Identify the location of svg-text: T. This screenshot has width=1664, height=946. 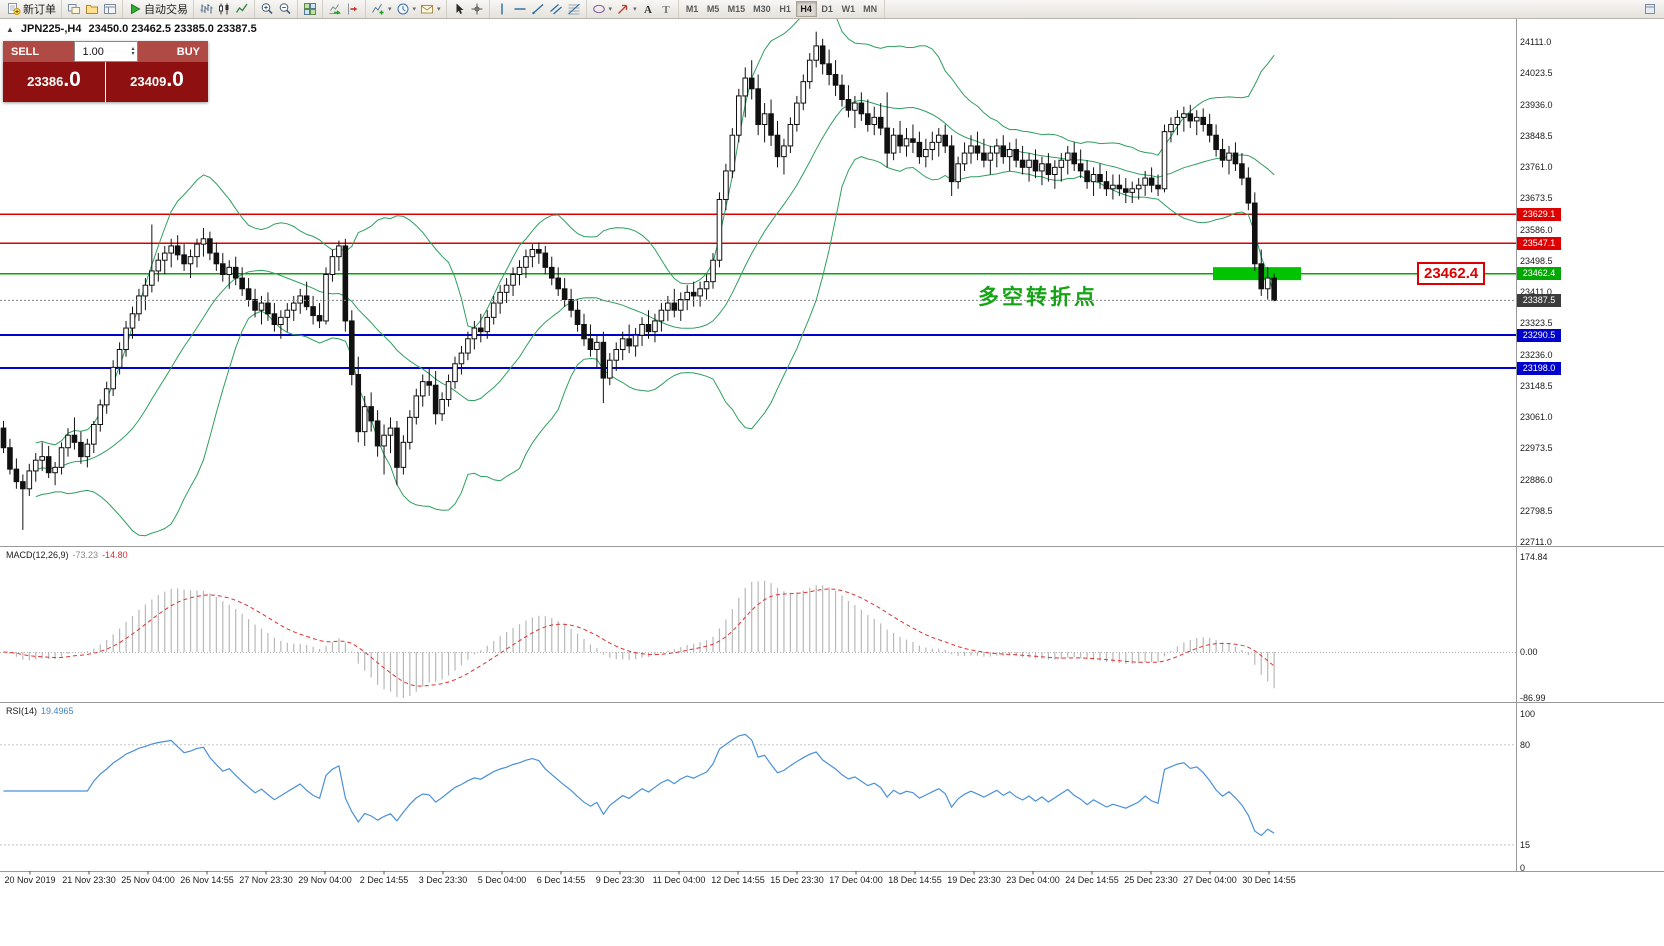
(666, 10).